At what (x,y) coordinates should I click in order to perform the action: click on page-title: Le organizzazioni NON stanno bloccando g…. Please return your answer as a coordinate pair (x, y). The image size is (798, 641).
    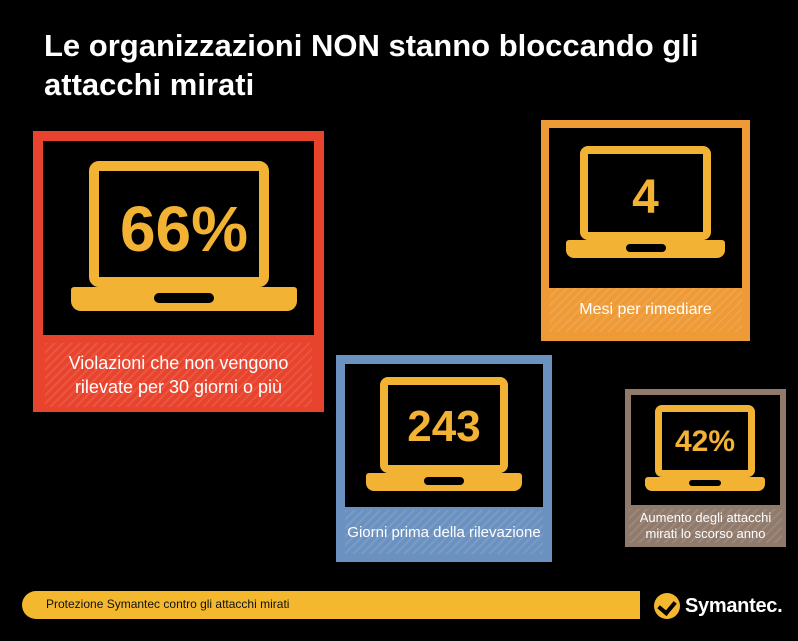
    Looking at the image, I should click on (371, 65).